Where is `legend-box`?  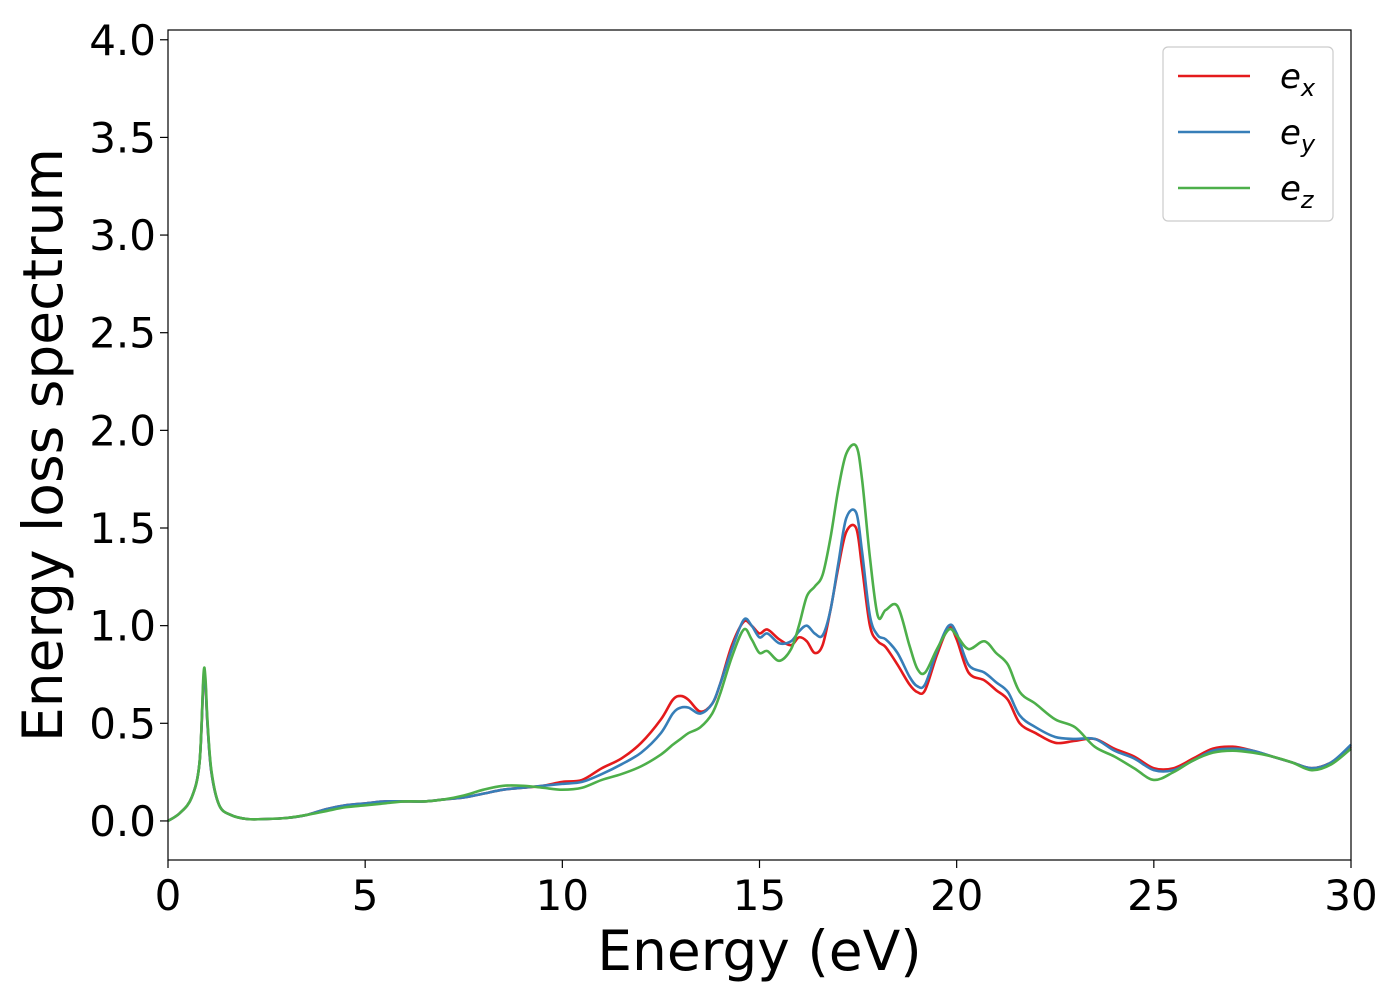 legend-box is located at coordinates (1248, 134).